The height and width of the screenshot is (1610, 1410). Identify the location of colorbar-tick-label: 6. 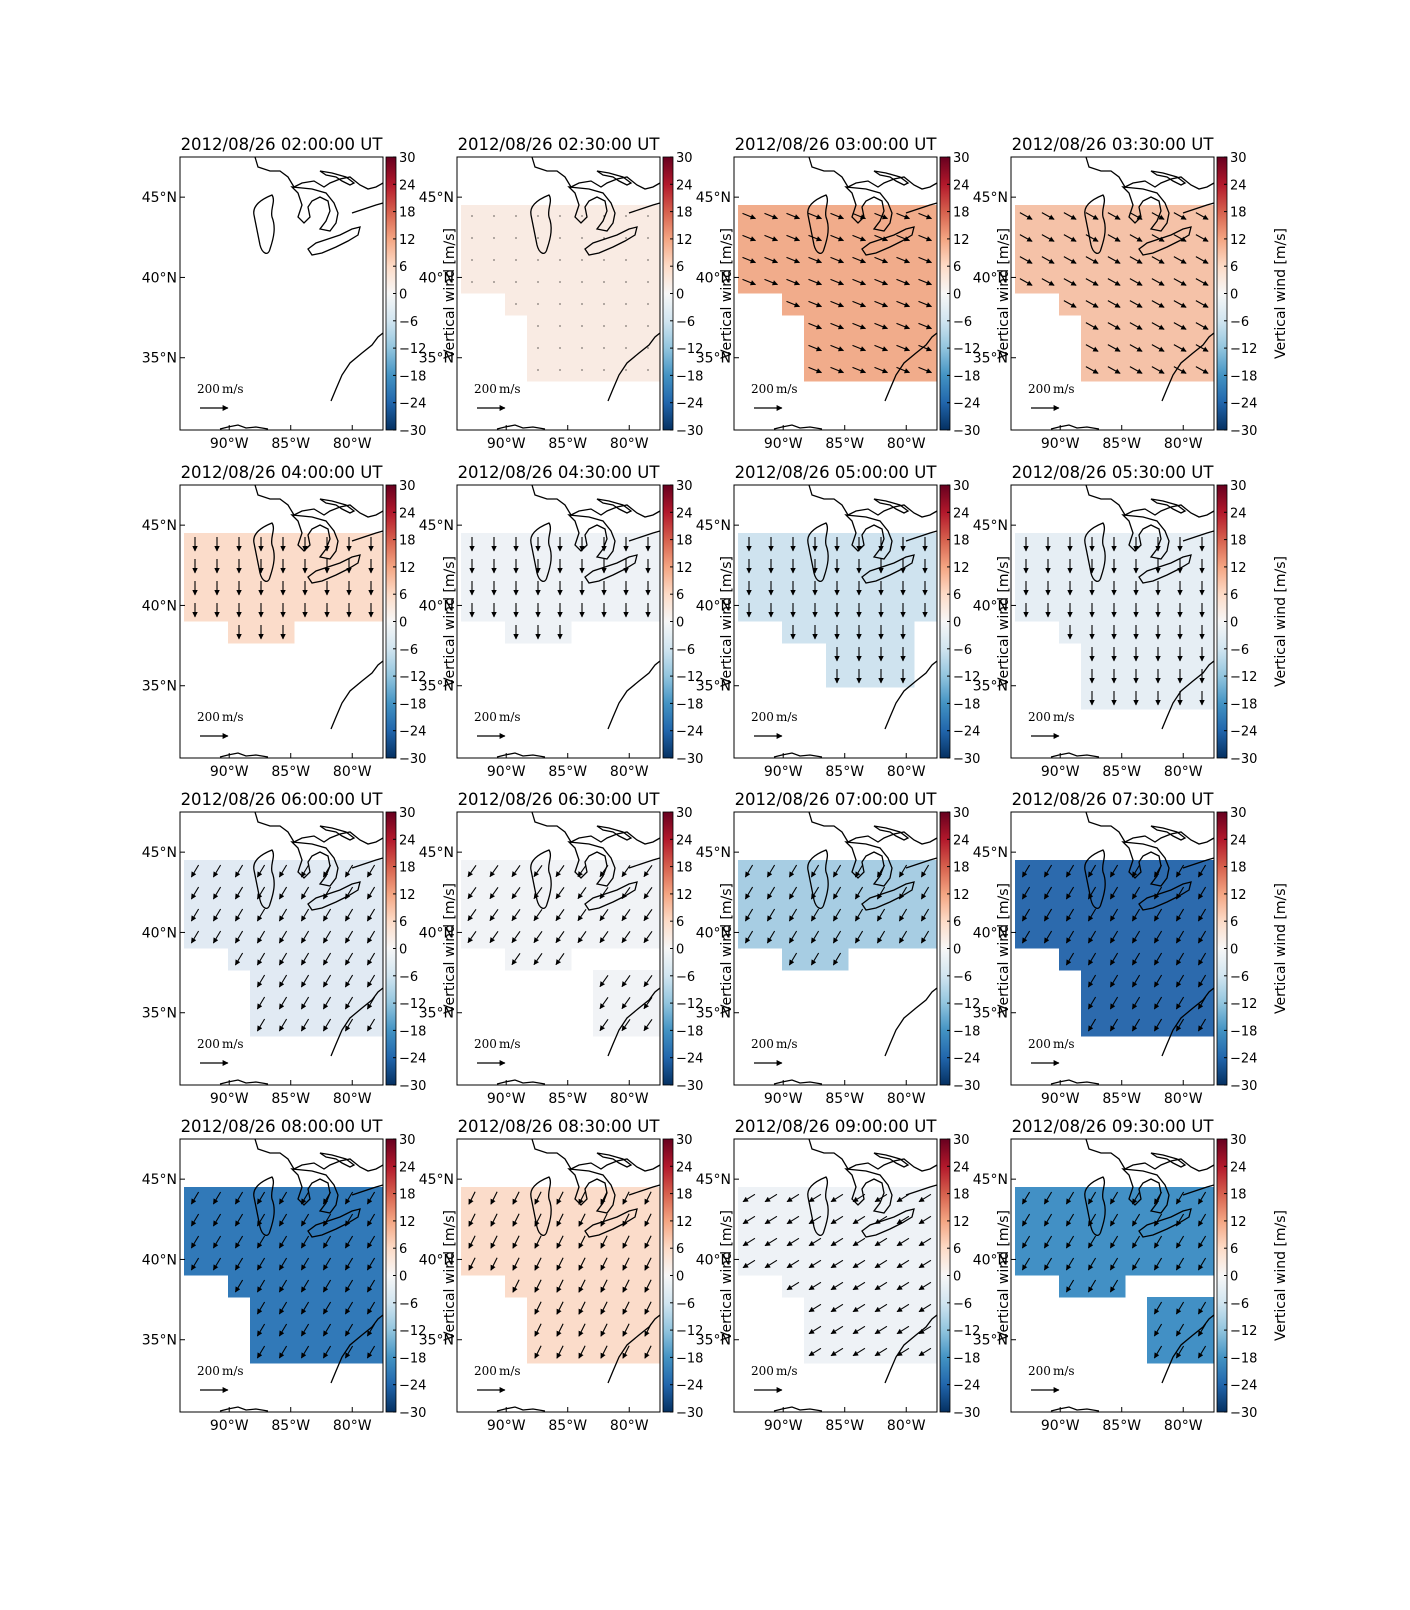
(680, 267).